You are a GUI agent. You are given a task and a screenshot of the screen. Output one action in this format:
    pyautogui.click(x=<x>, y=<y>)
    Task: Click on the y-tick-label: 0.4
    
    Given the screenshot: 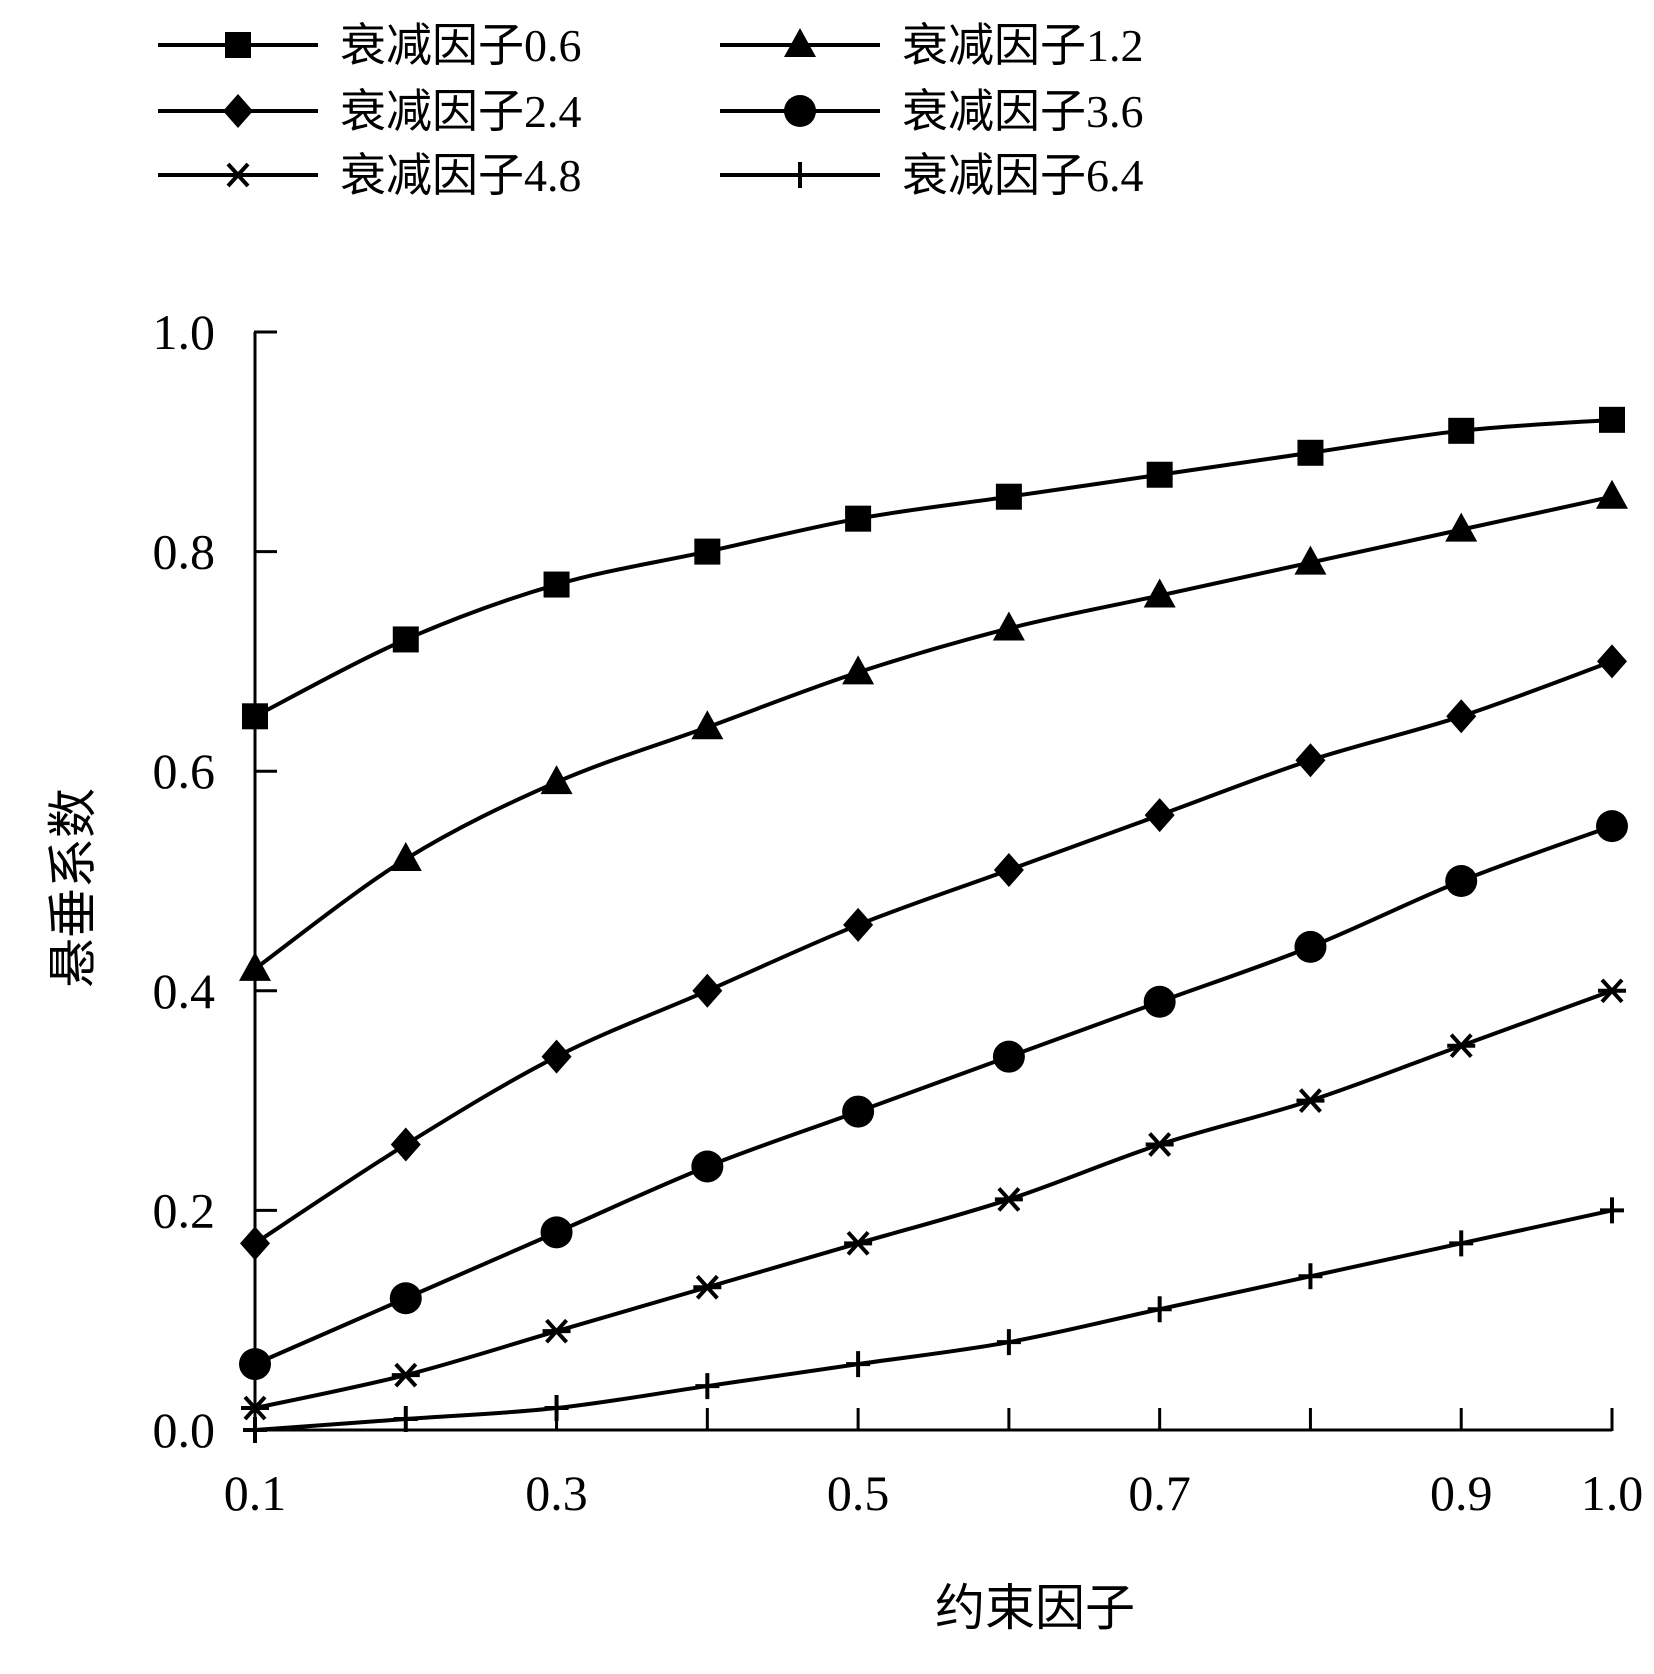 What is the action you would take?
    pyautogui.click(x=184, y=991)
    